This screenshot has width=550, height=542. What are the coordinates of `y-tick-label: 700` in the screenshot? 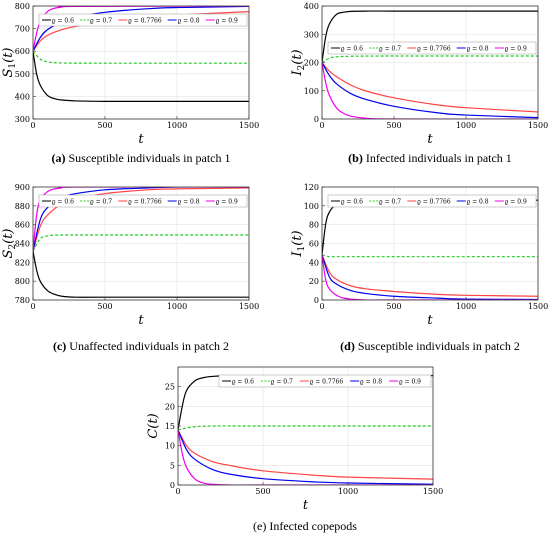 It's located at (22, 29).